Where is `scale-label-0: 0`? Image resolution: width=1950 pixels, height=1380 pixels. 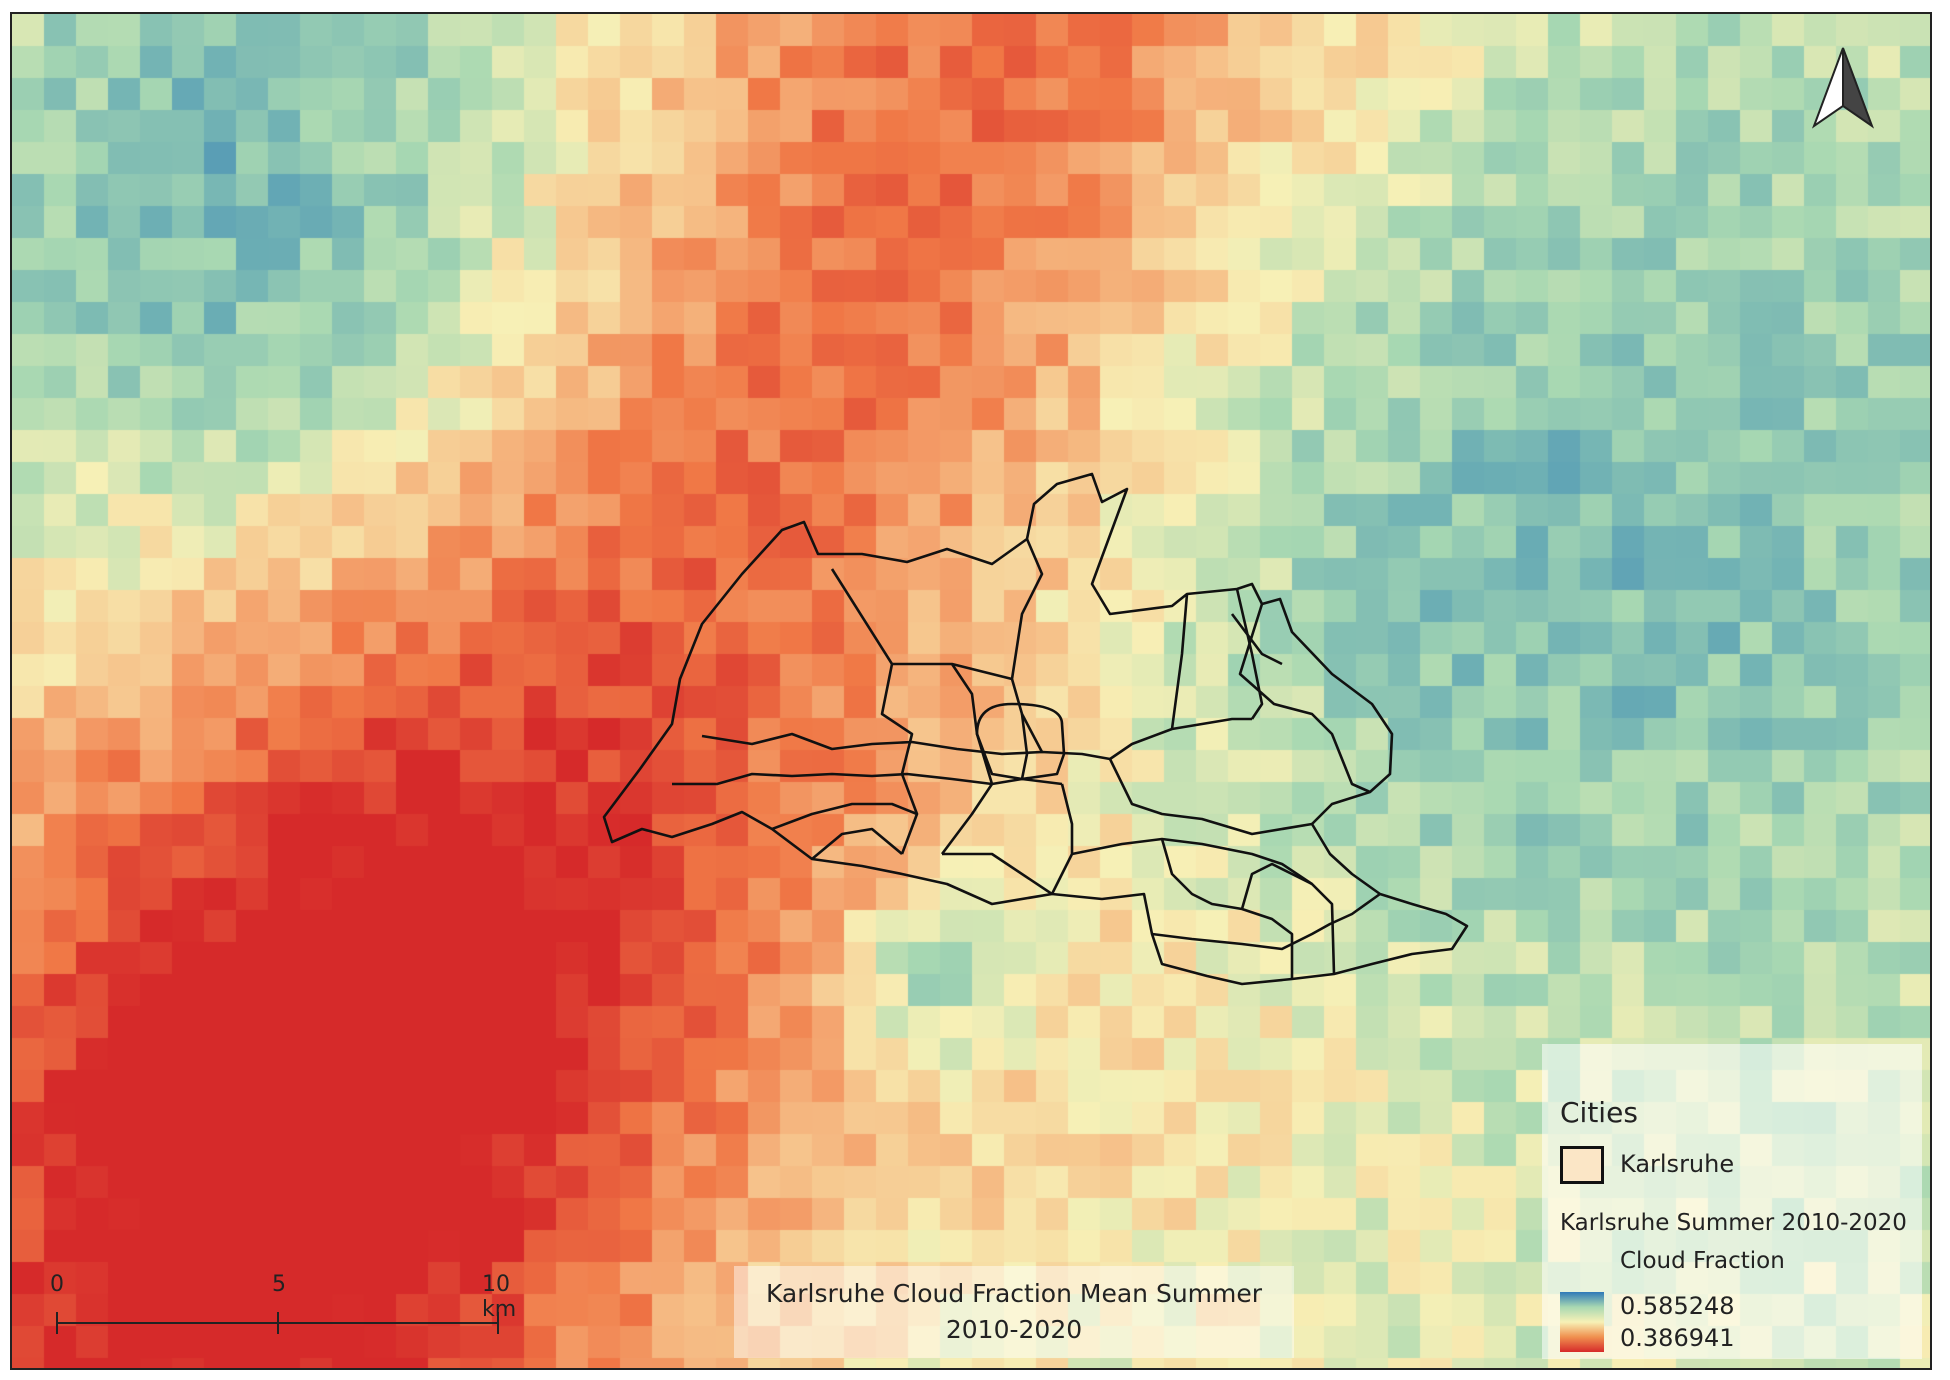
scale-label-0: 0 is located at coordinates (57, 1284).